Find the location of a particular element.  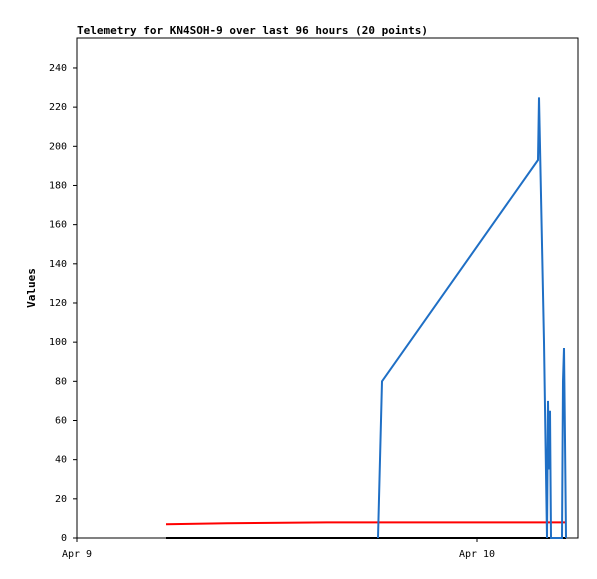

y-tick-label: 20 is located at coordinates (61, 499).